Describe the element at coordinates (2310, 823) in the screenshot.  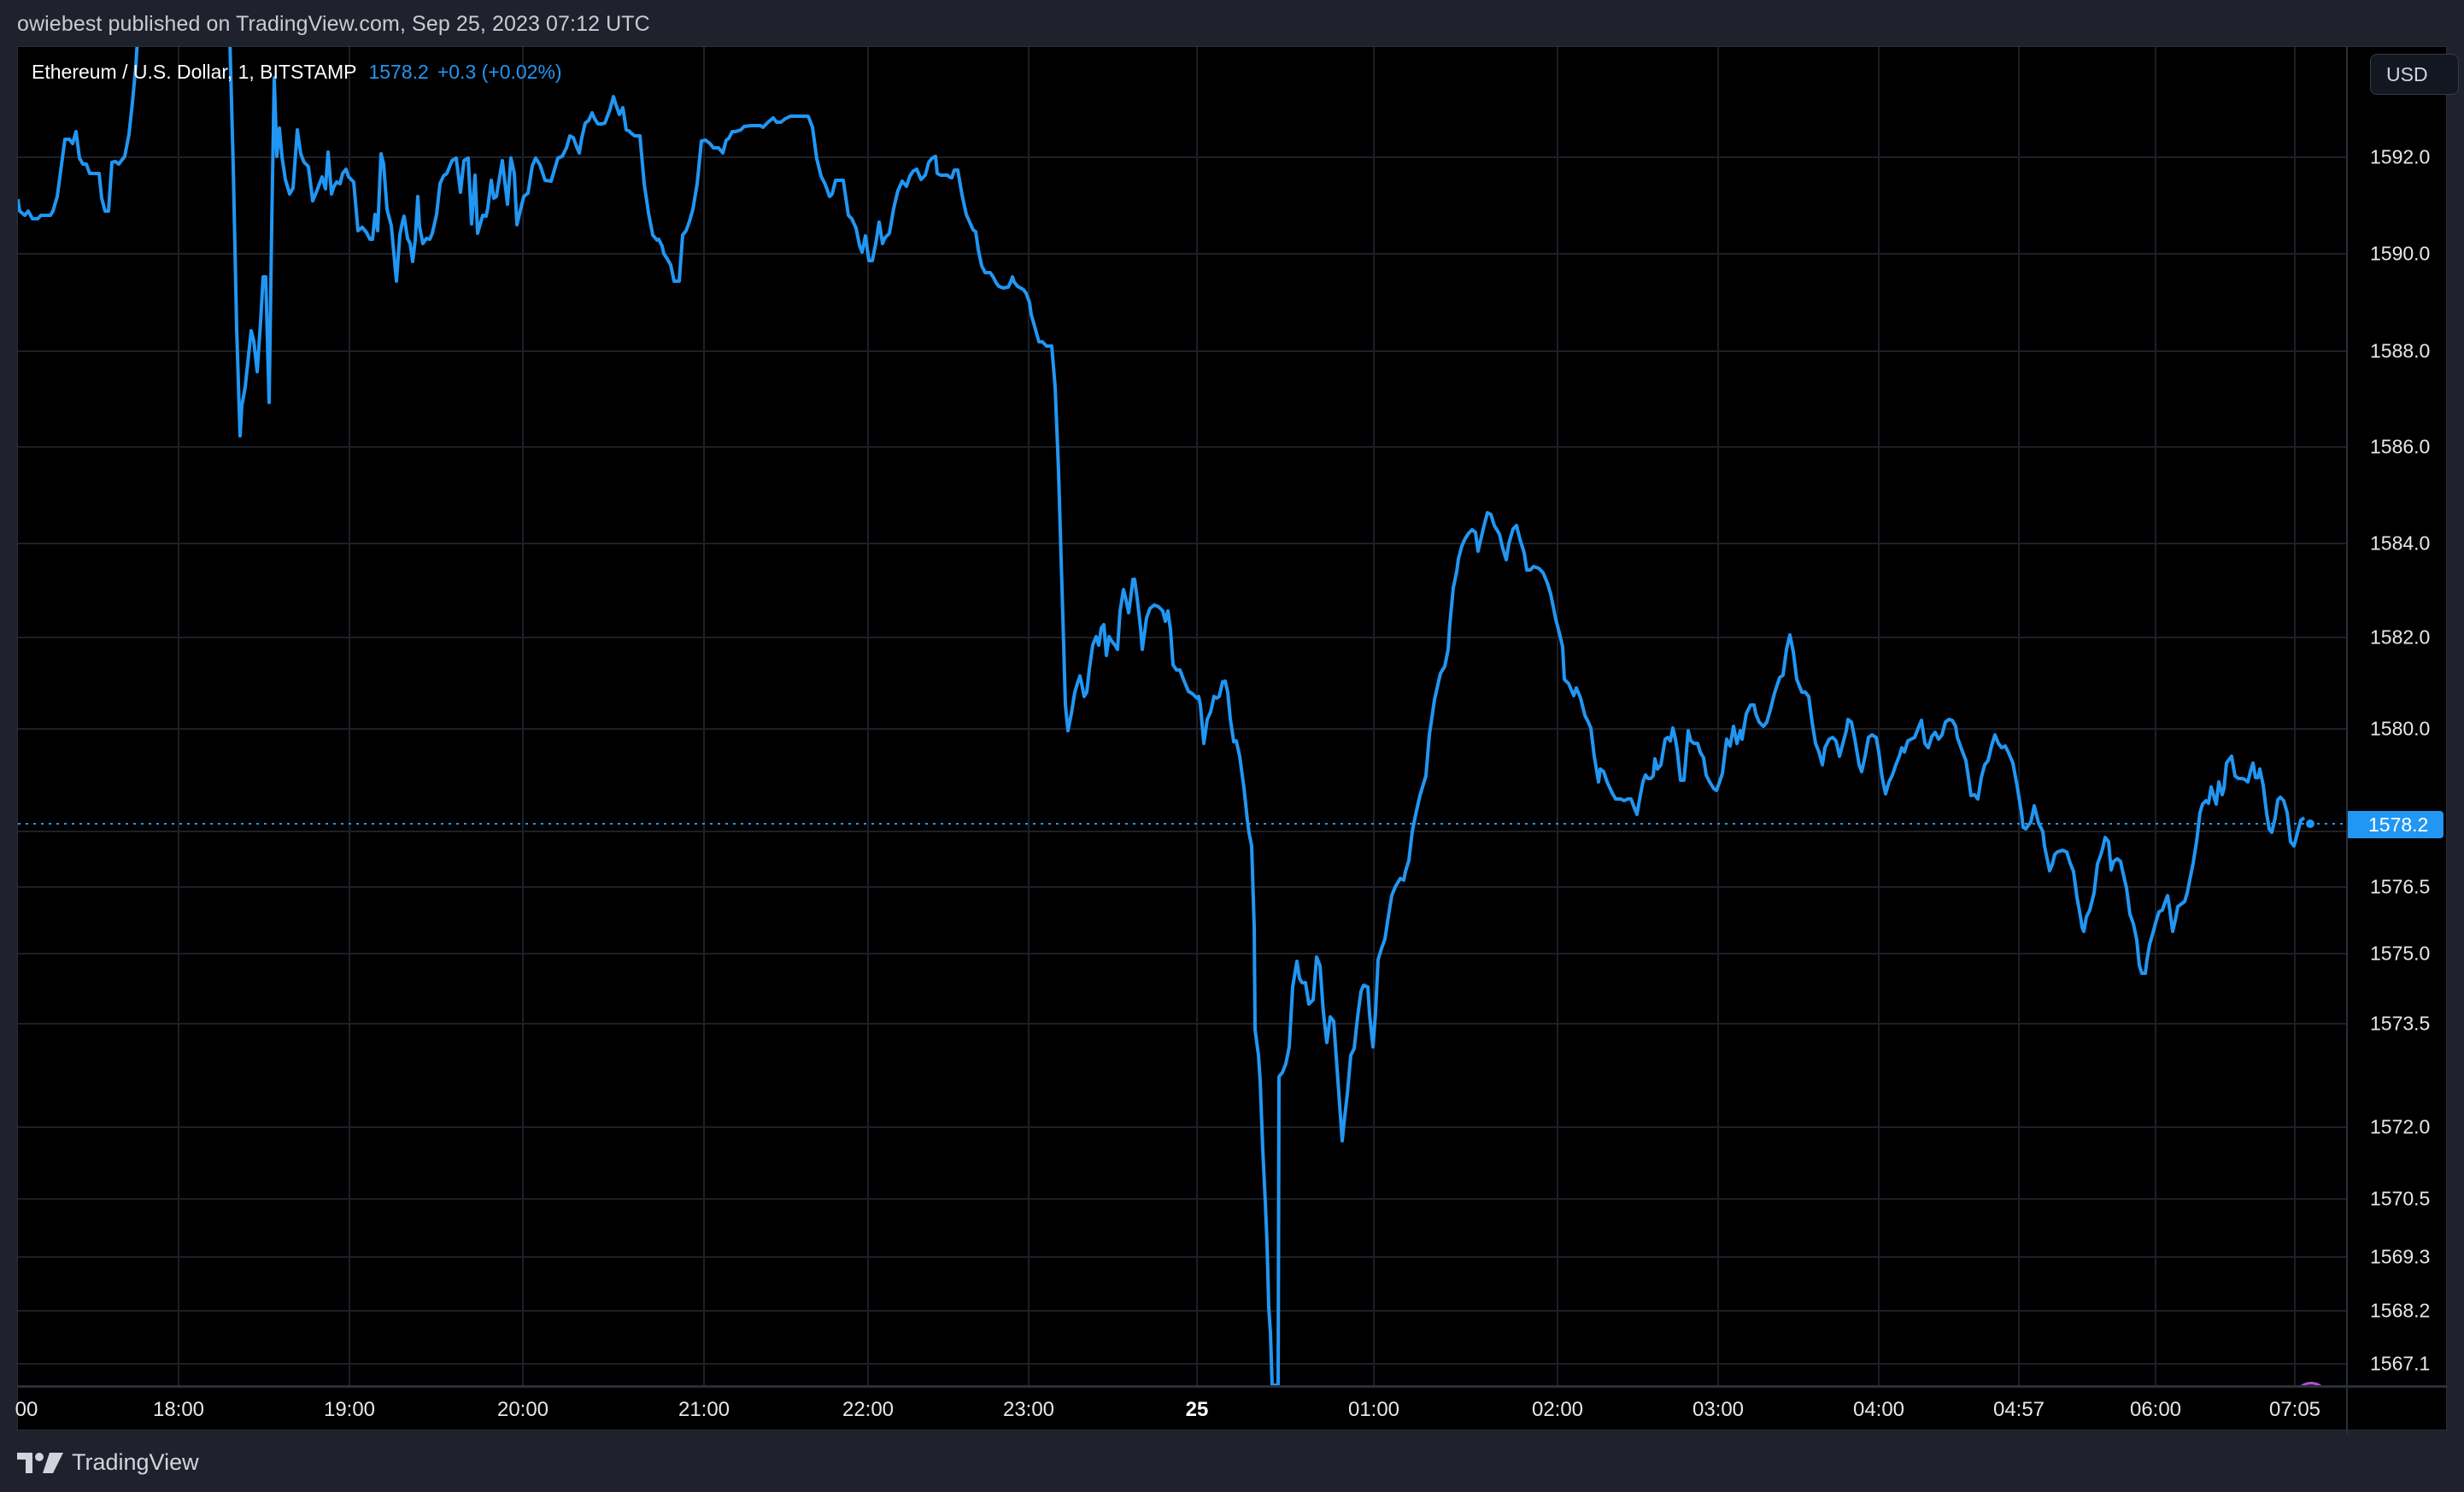
I see `last-point-dot` at that location.